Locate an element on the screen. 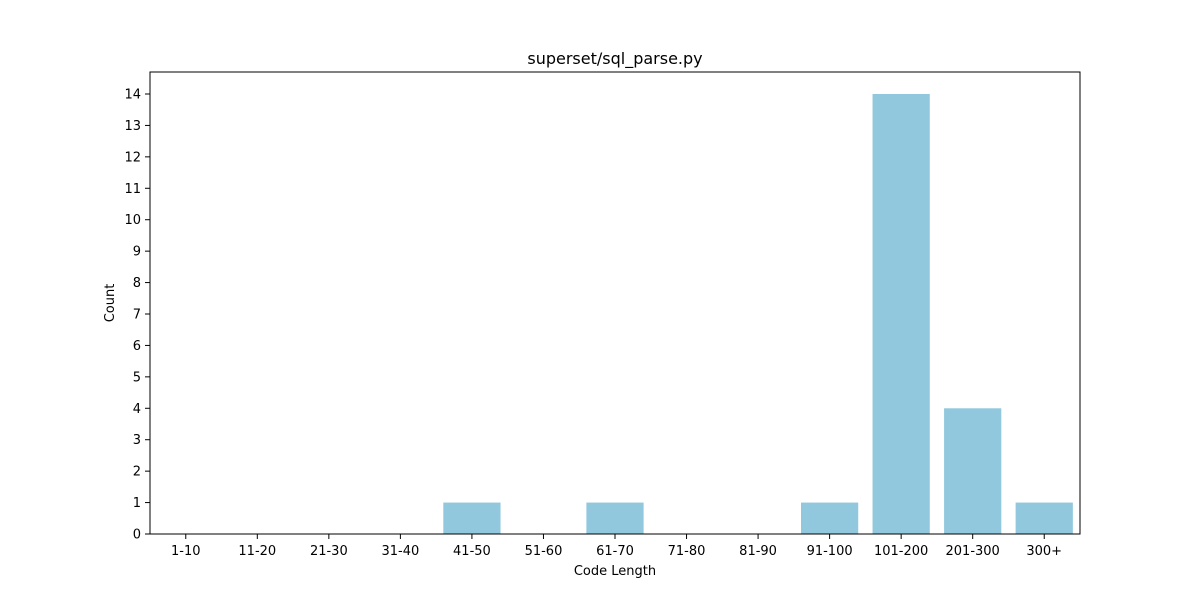 The width and height of the screenshot is (1200, 604). x-tick-label: 31-40 is located at coordinates (400, 551).